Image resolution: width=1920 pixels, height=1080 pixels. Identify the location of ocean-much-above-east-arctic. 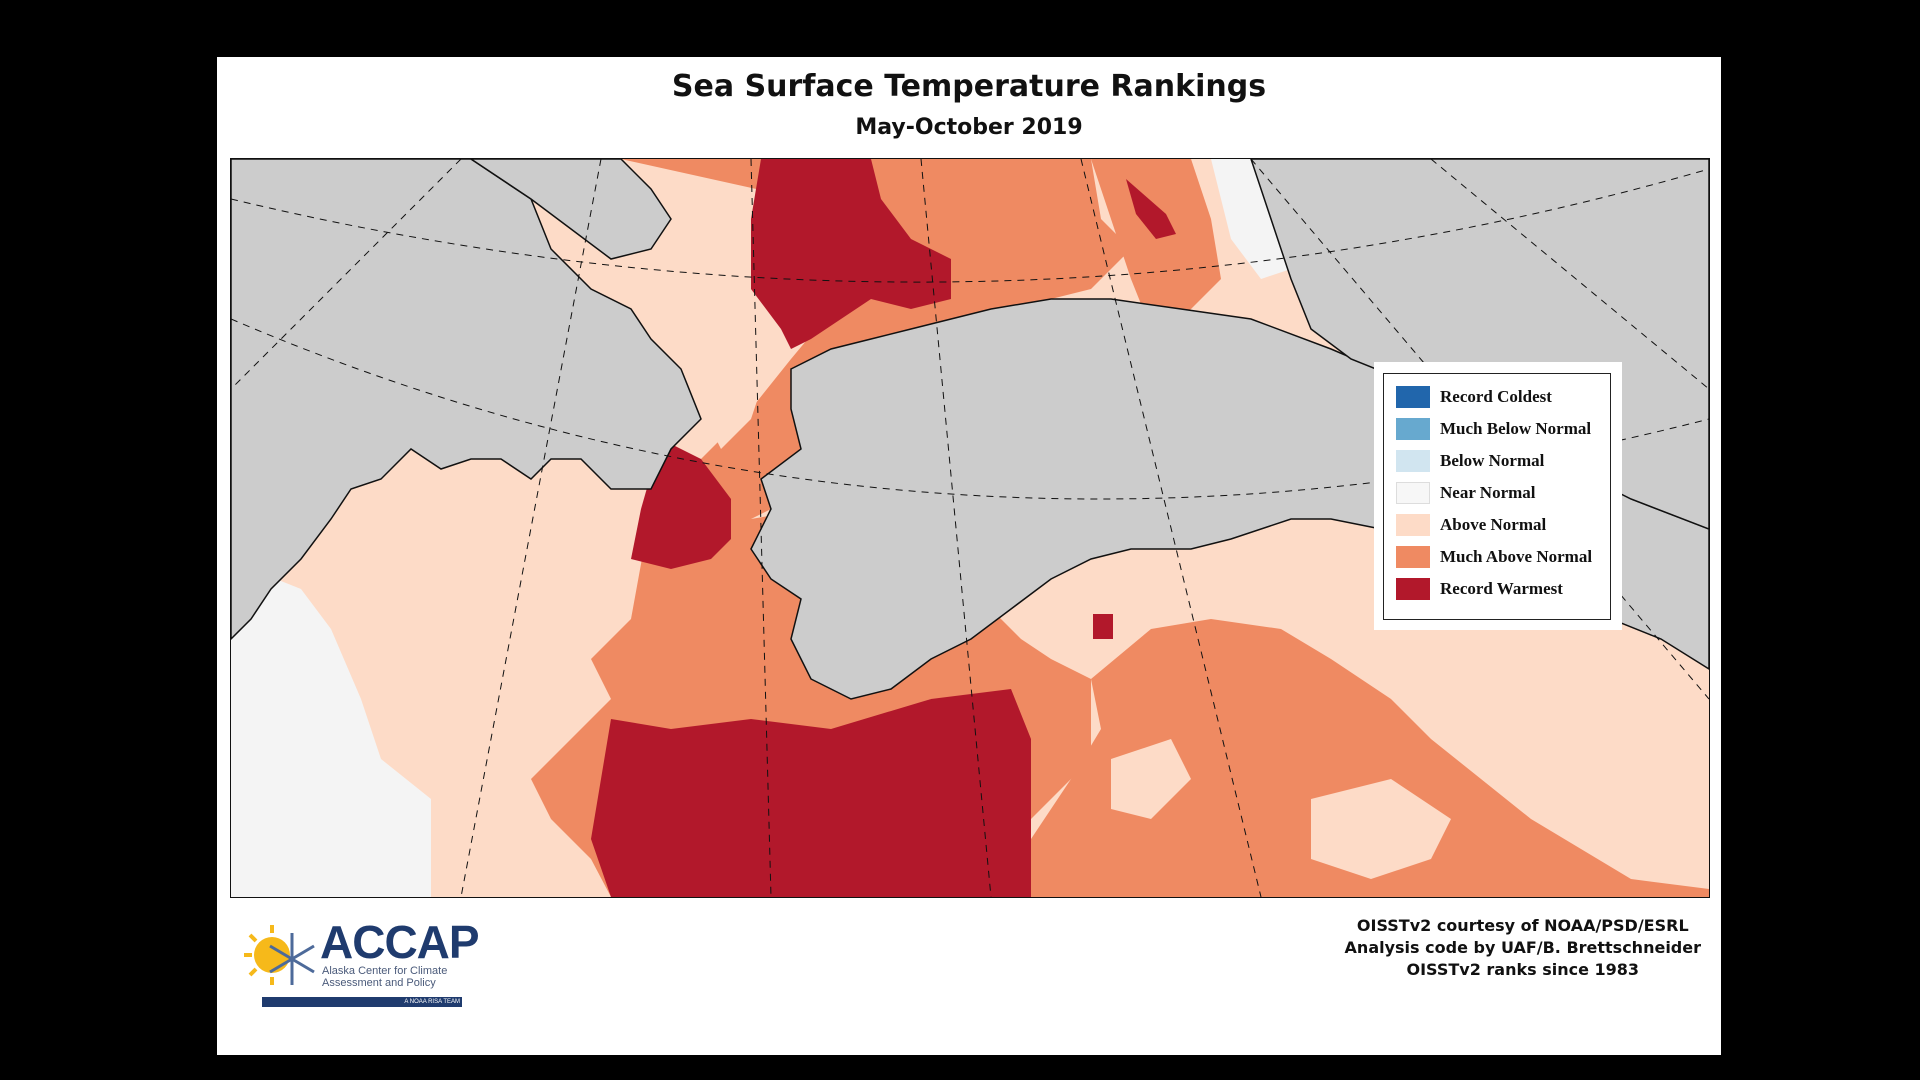
(1156, 244).